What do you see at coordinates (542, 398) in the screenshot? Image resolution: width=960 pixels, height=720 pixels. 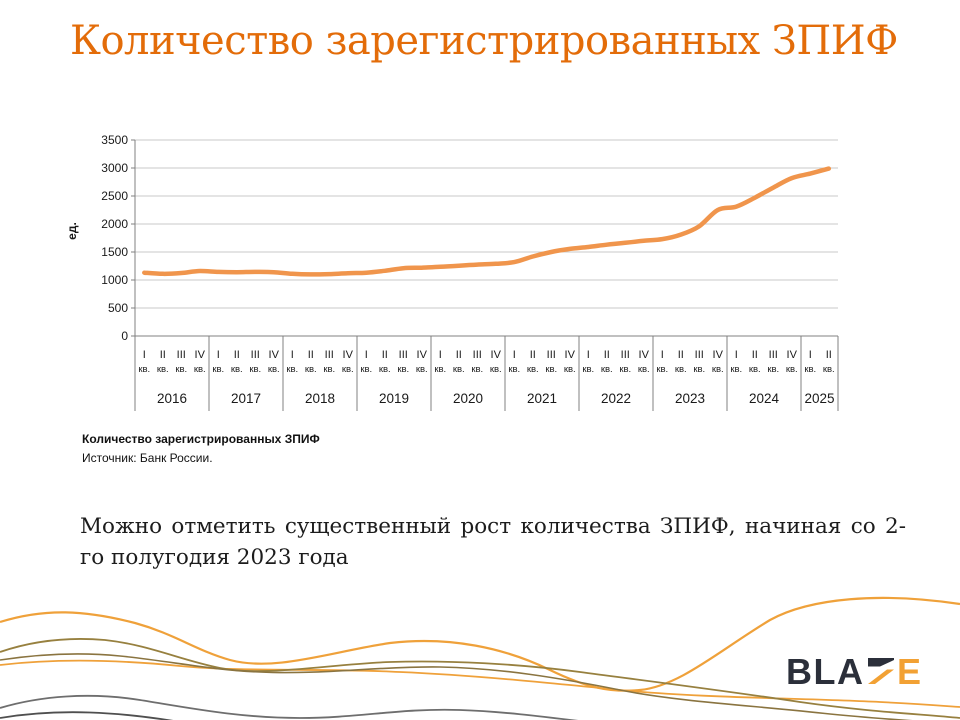 I see `svg-text: 2021` at bounding box center [542, 398].